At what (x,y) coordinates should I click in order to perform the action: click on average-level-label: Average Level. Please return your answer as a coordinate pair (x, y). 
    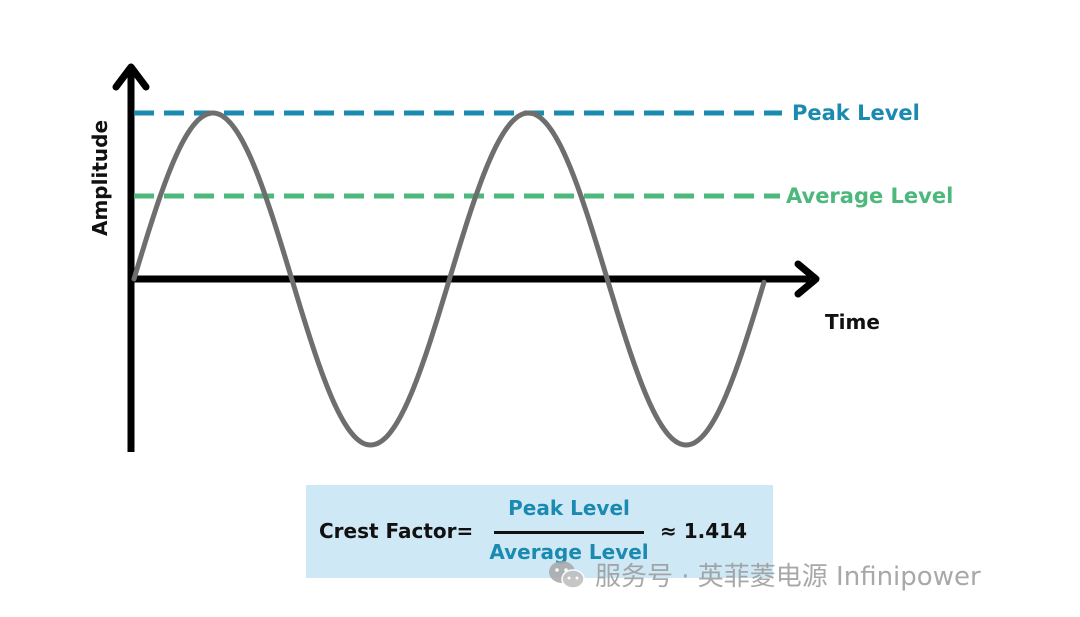
    Looking at the image, I should click on (869, 196).